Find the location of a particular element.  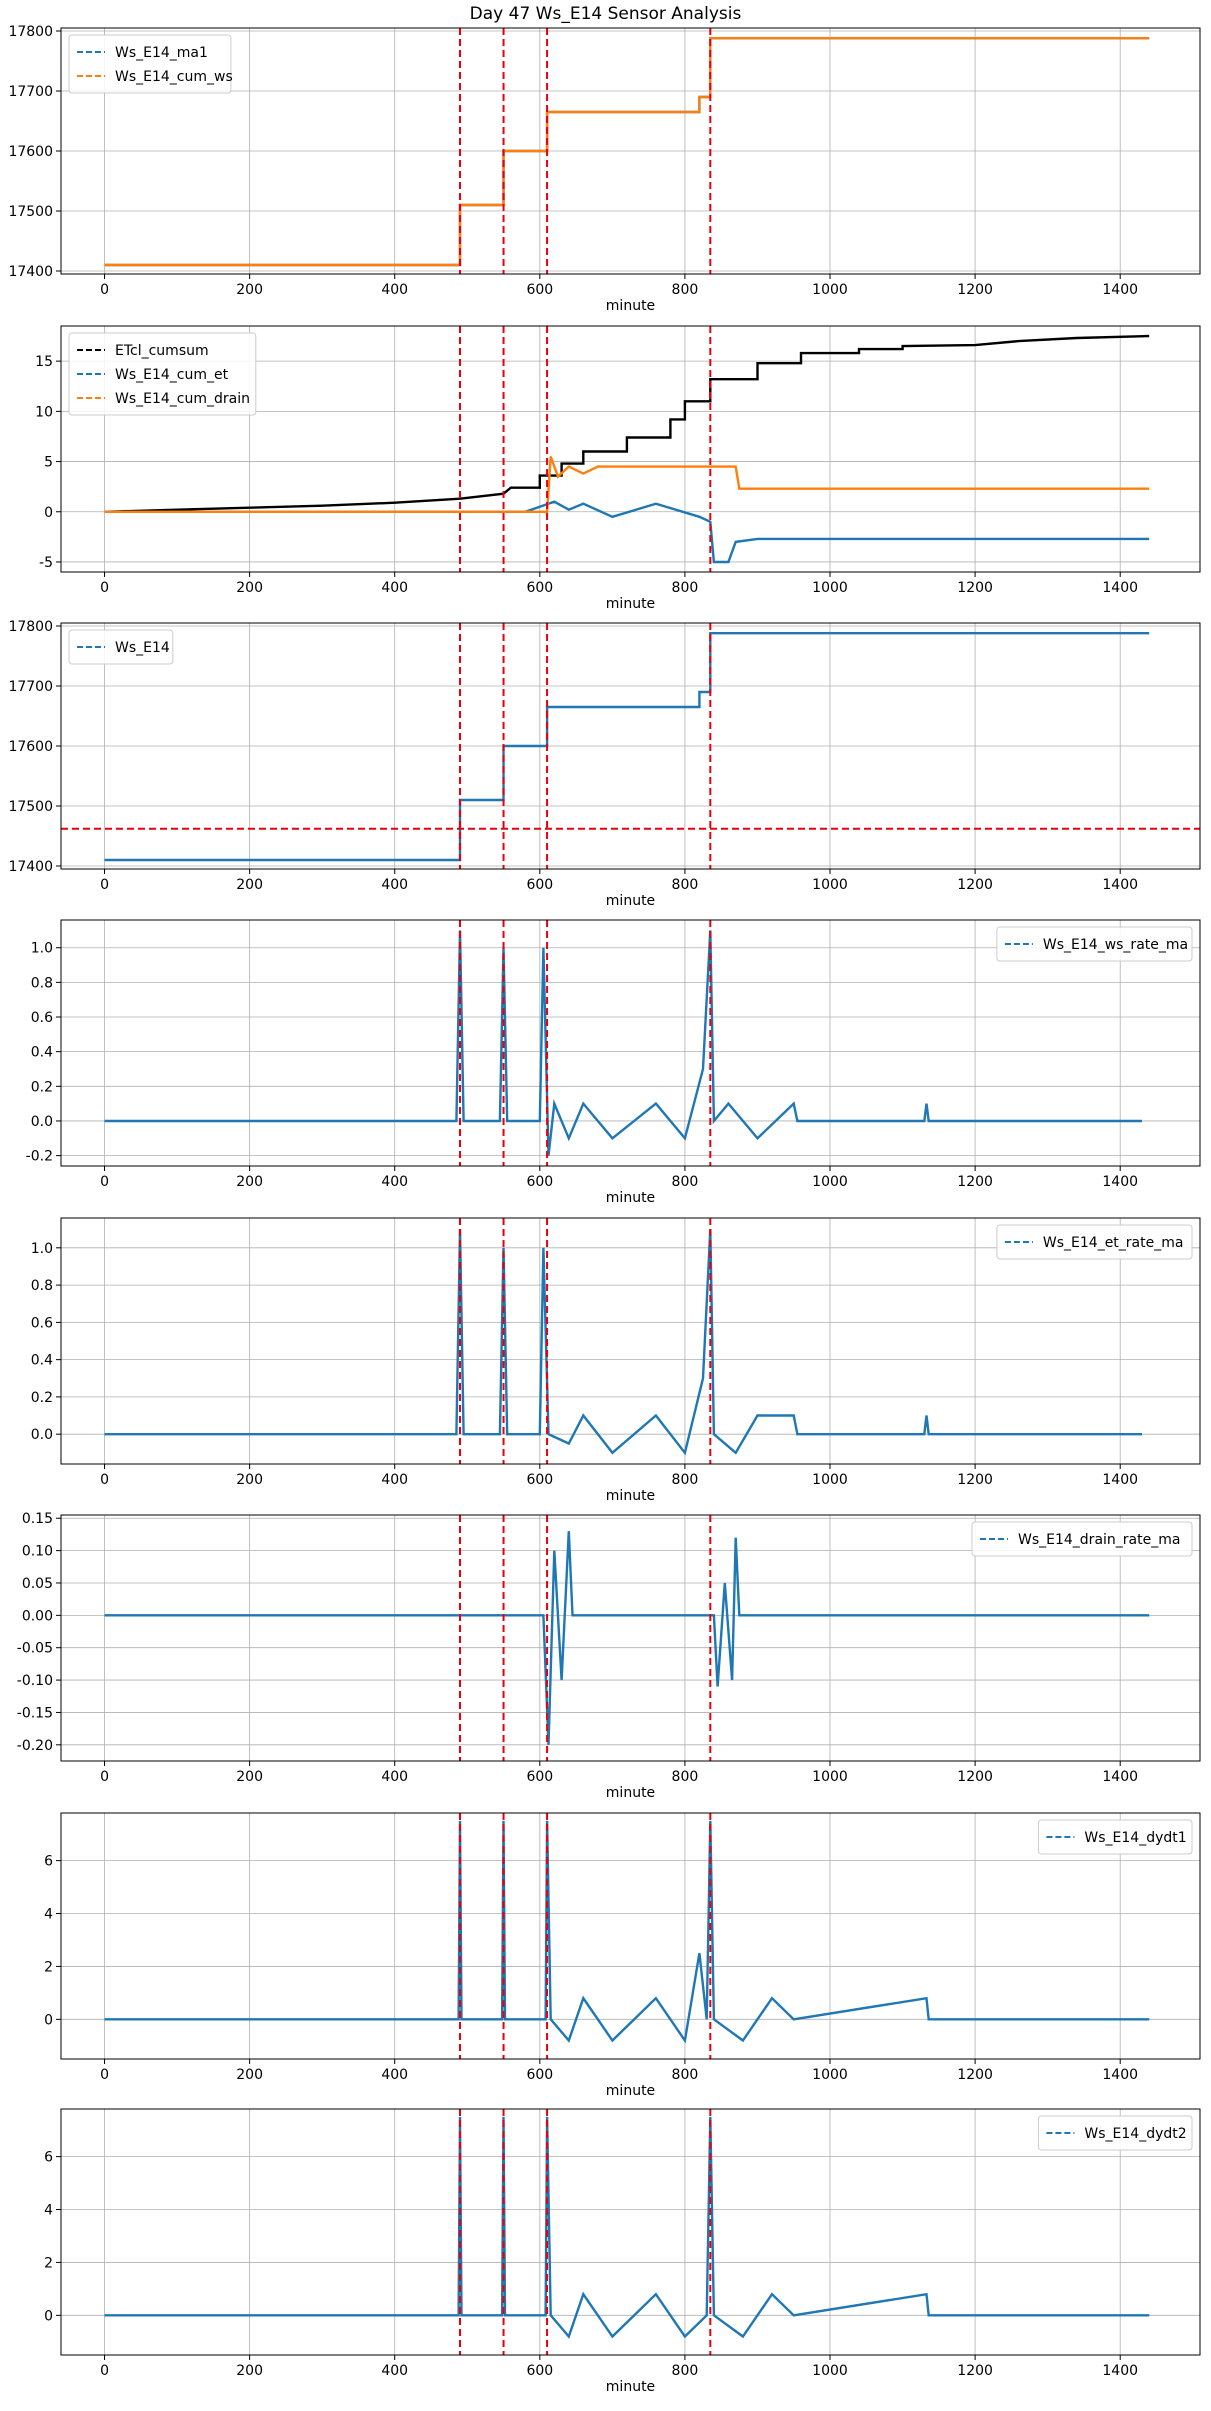

y-tick-label: -0.15 is located at coordinates (35, 1713).